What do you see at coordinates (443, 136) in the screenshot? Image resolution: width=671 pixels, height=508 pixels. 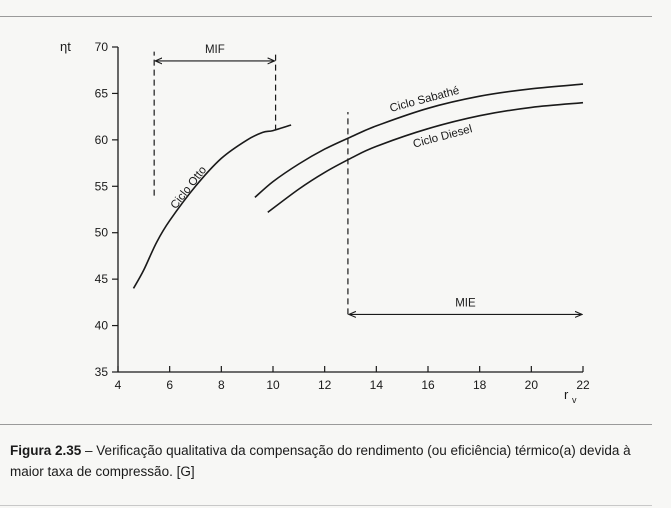 I see `series-label-ciclo-diesel: Ciclo Diesel` at bounding box center [443, 136].